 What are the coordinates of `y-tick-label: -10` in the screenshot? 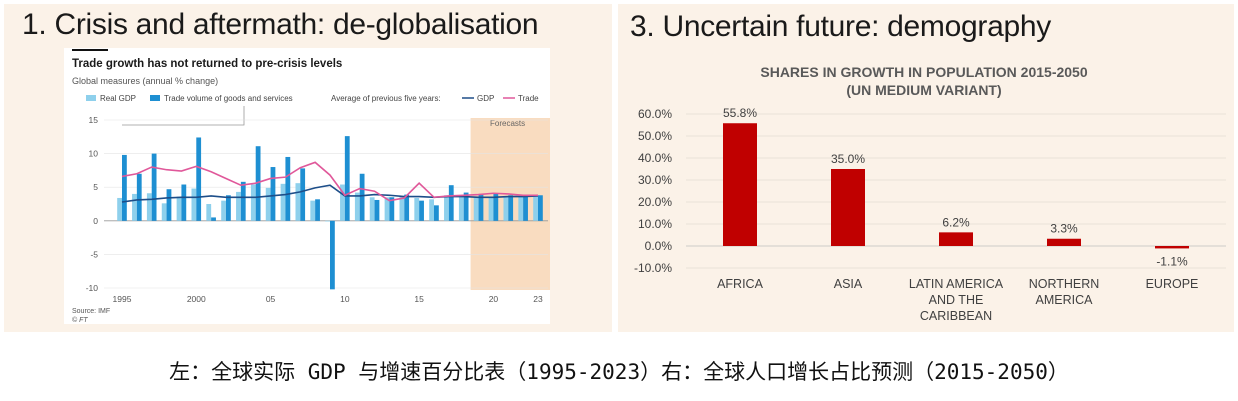 It's located at (92, 288).